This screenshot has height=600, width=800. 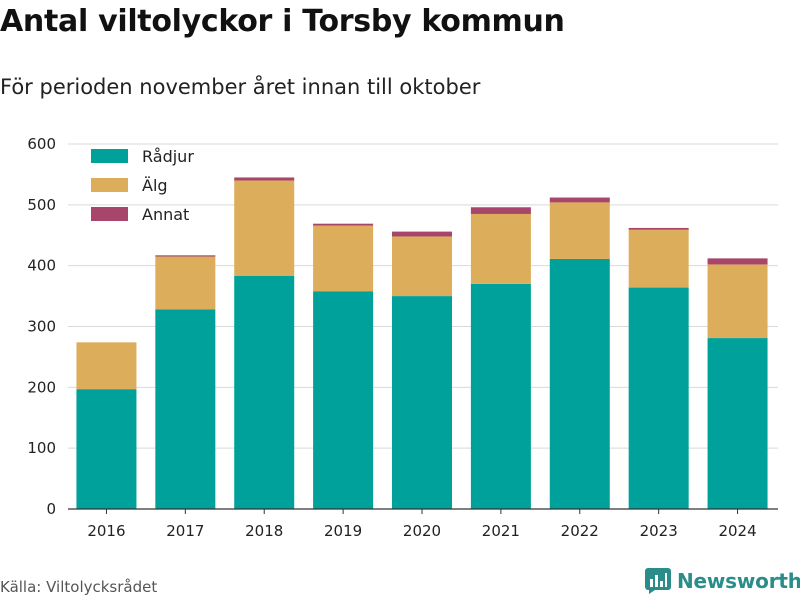 What do you see at coordinates (41, 387) in the screenshot?
I see `y-tick-label: 200` at bounding box center [41, 387].